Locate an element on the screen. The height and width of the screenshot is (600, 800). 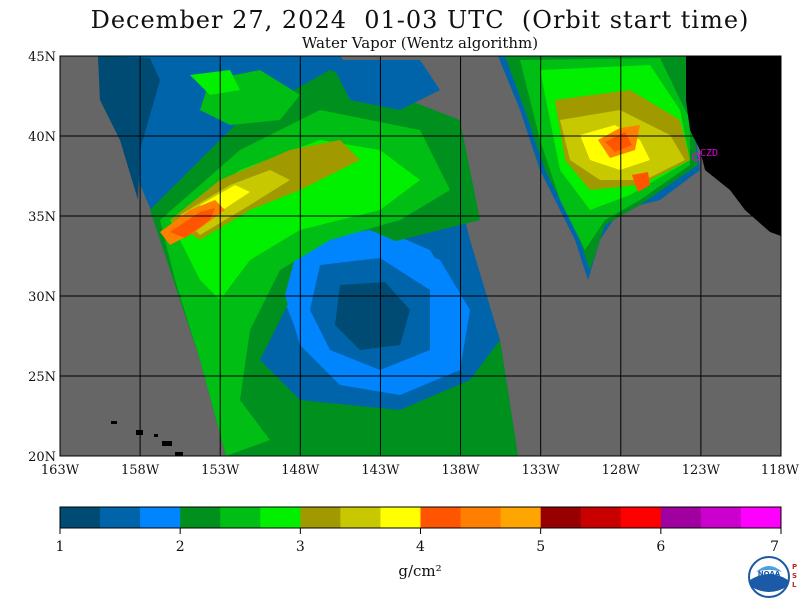
latitude-label: 30N is located at coordinates (42, 297).